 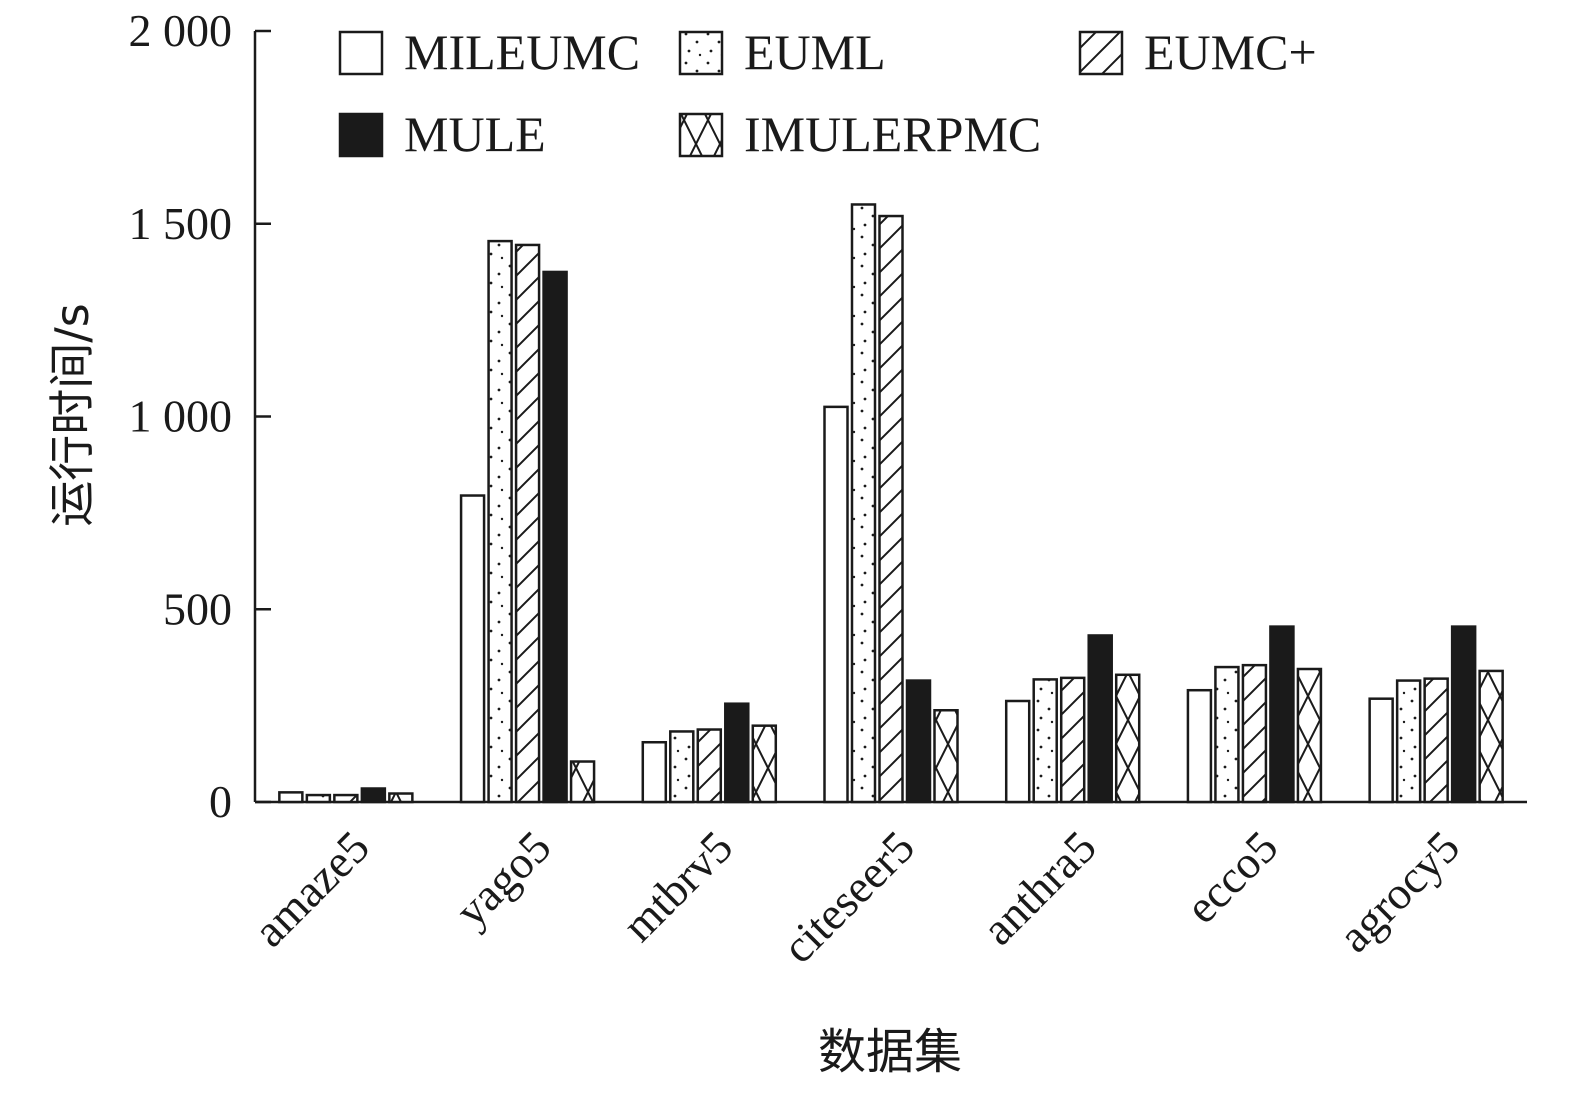 I want to click on y-tick-label: 2 000, so click(x=181, y=30).